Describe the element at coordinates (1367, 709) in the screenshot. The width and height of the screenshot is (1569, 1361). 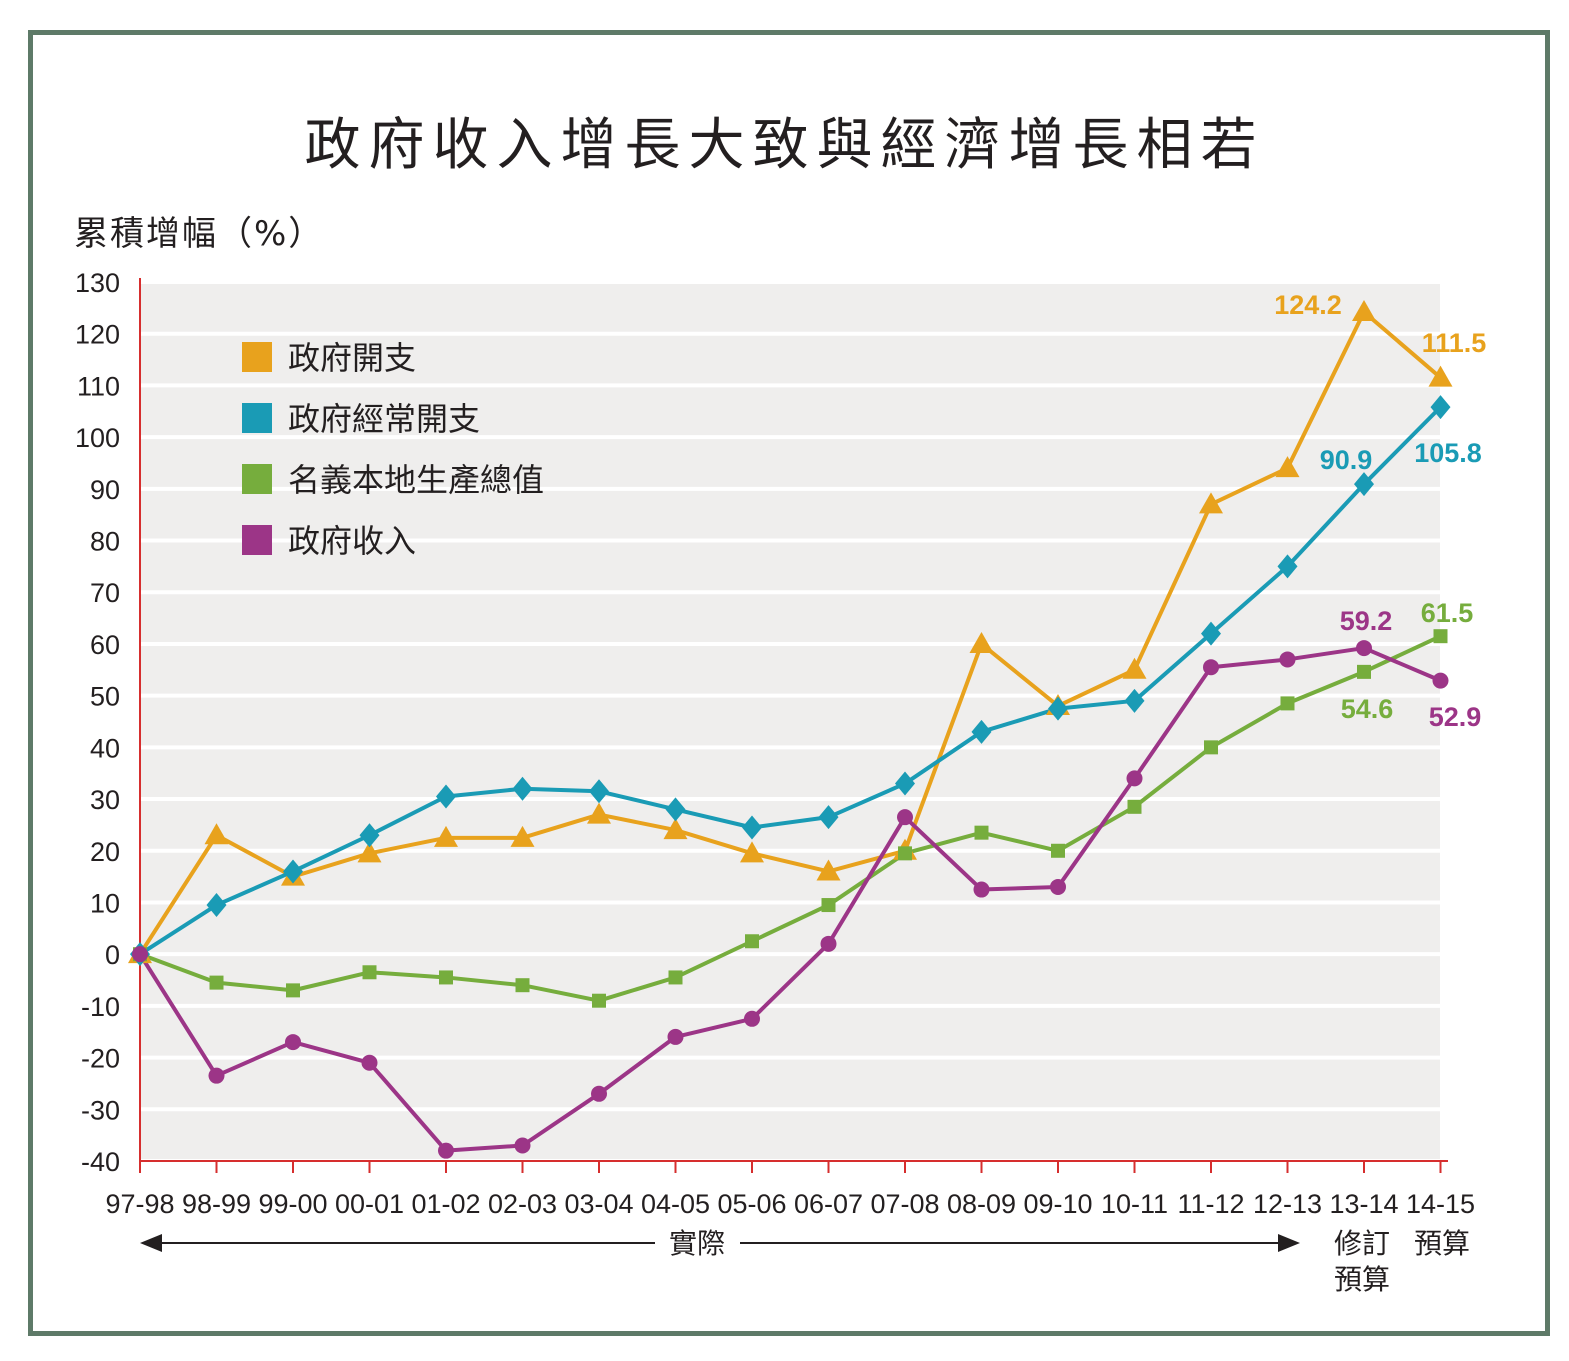
I see `data-label: 54.6` at that location.